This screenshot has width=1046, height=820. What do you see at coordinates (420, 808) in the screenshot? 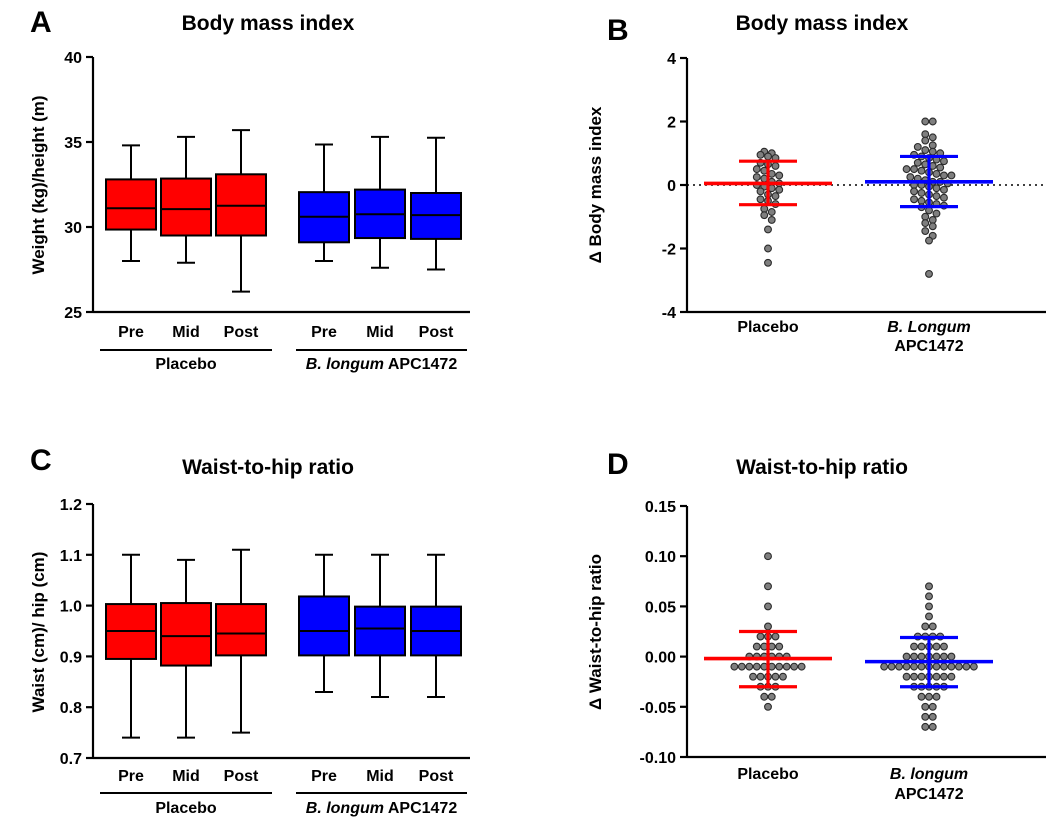
I see `group-label-text: APC1472` at bounding box center [420, 808].